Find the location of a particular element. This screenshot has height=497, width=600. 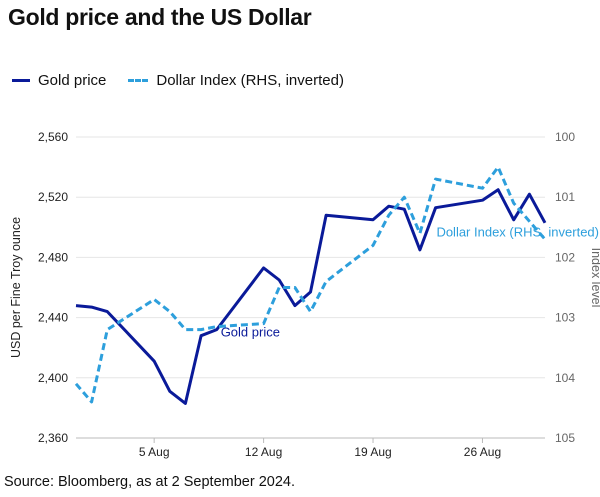

legend: Gold price Dollar Index (RHS, inverted) is located at coordinates (189, 80).